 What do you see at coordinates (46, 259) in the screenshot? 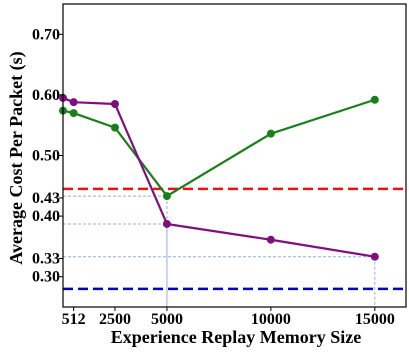
I see `y-tick-label-1: 0.33` at bounding box center [46, 259].